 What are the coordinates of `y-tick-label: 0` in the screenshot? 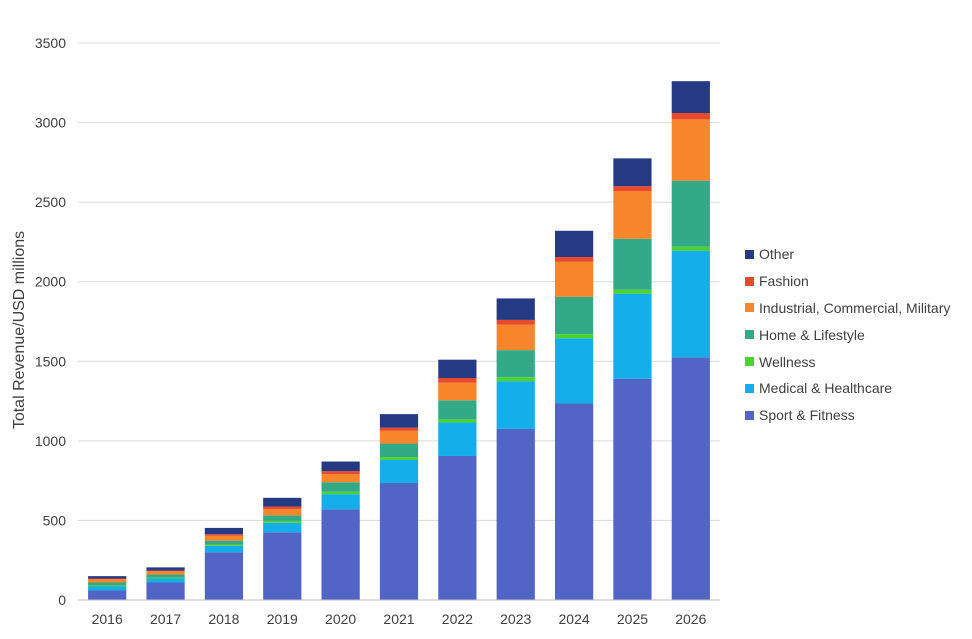 It's located at (62, 600).